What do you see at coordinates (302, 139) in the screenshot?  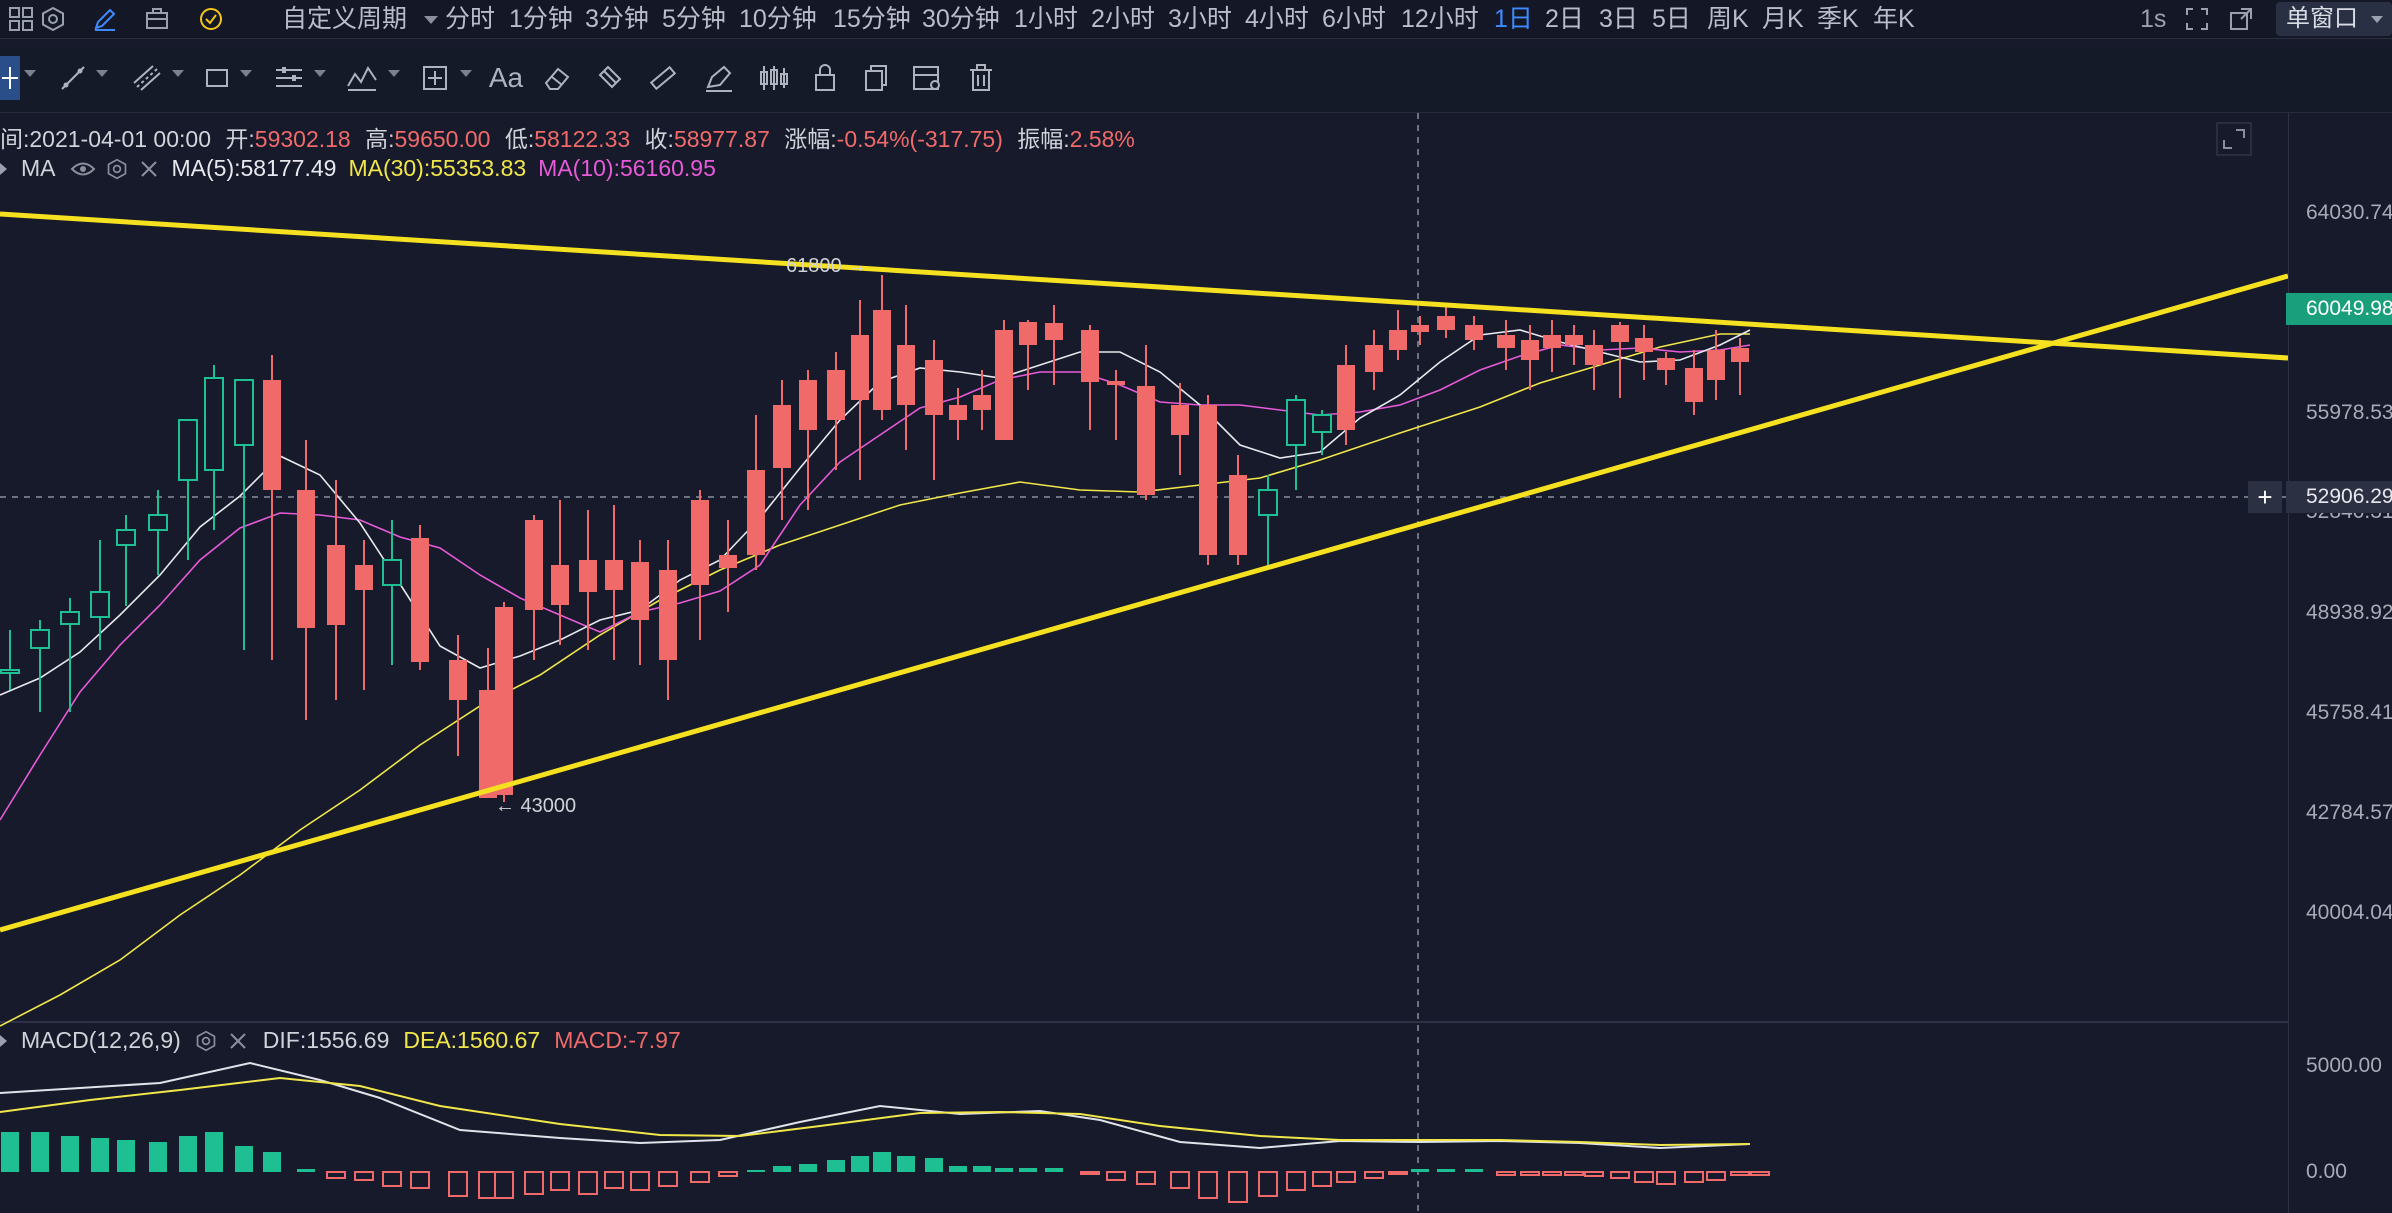 I see `open-value: 59302.18` at bounding box center [302, 139].